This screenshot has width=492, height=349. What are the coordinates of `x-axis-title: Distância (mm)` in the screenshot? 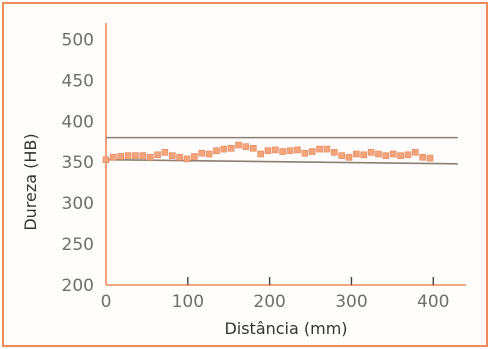 It's located at (285, 328).